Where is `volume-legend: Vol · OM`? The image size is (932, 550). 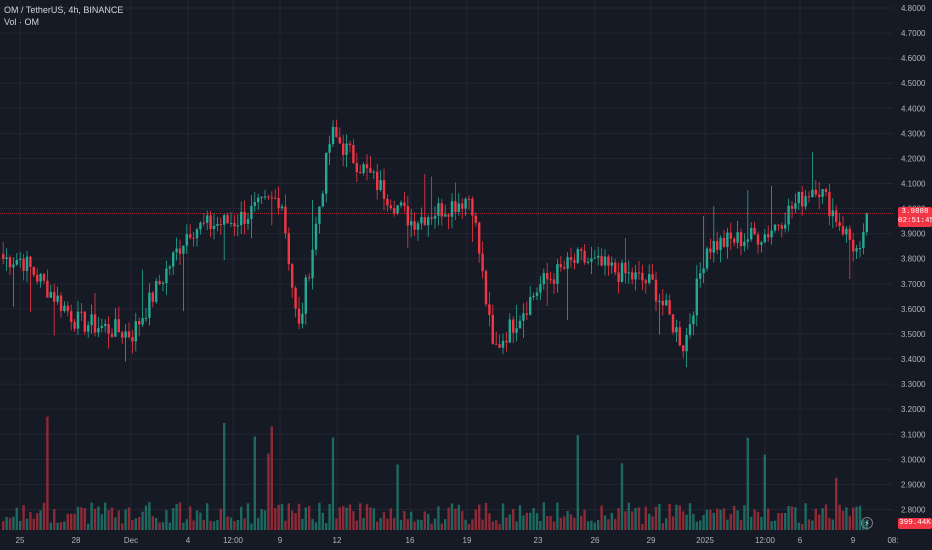 volume-legend: Vol · OM is located at coordinates (22, 22).